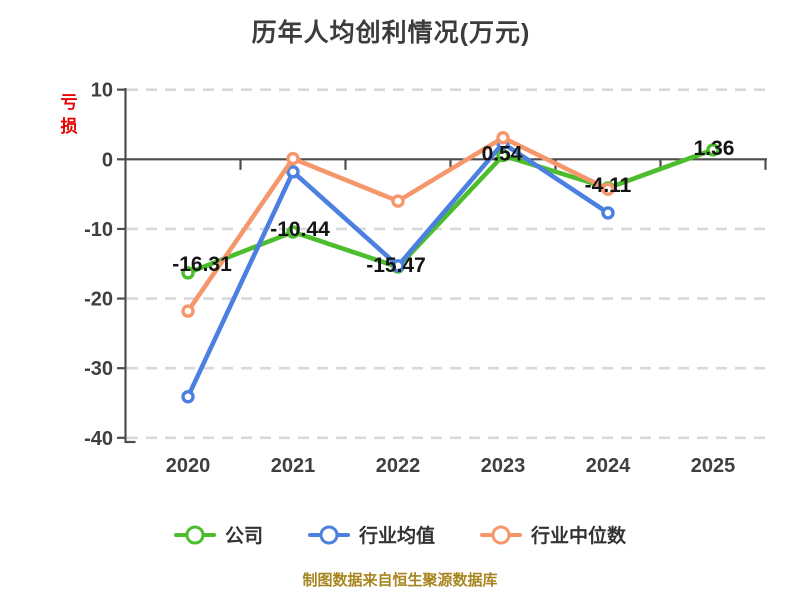 The width and height of the screenshot is (800, 600). I want to click on data-source-note: 制图数据来自恒生聚源数据库, so click(400, 580).